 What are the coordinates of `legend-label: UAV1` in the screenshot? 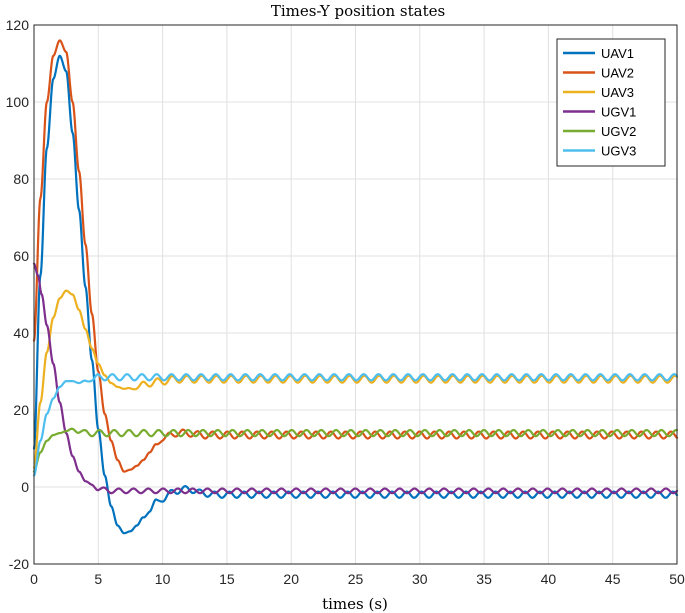 It's located at (617, 53).